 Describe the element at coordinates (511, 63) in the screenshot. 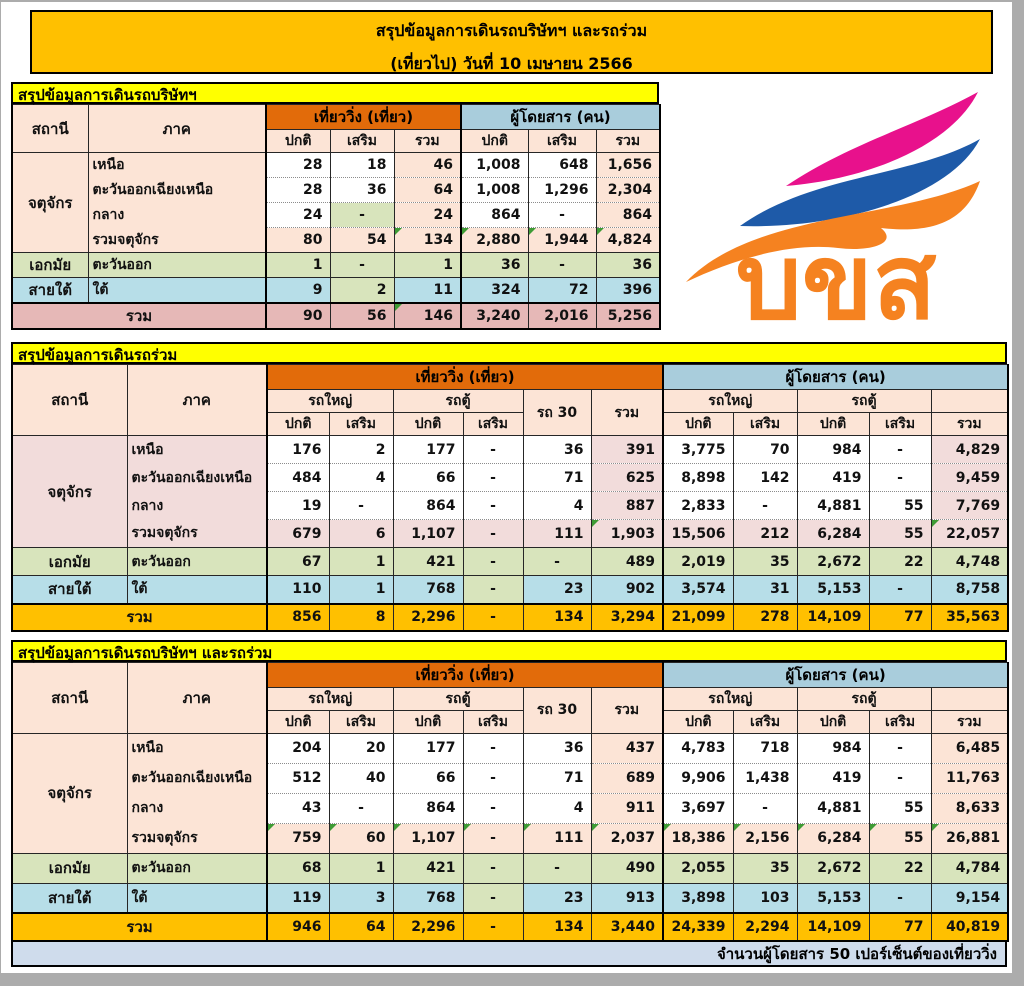

I see `report-subtitle: (เที่ยวไป) วันที่ 10 เมษายน 2566` at that location.